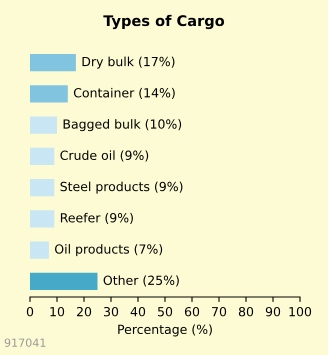 Image resolution: width=328 pixels, height=355 pixels. Describe the element at coordinates (165, 311) in the screenshot. I see `x-tick-label: 50` at that location.